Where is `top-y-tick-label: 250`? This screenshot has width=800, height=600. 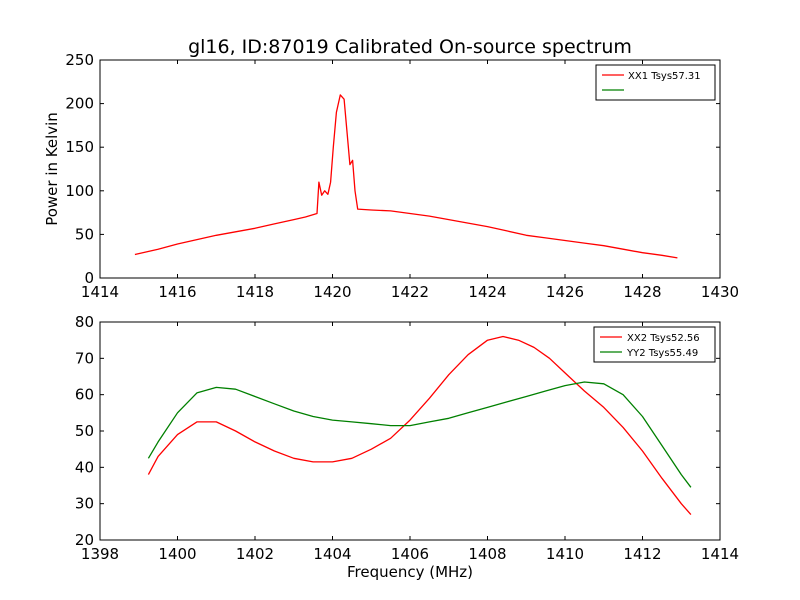
top-y-tick-label: 250 is located at coordinates (79, 60).